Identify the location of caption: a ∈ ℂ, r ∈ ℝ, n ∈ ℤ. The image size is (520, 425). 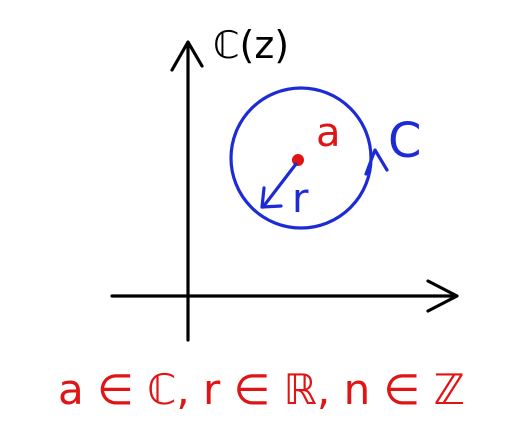
(261, 389).